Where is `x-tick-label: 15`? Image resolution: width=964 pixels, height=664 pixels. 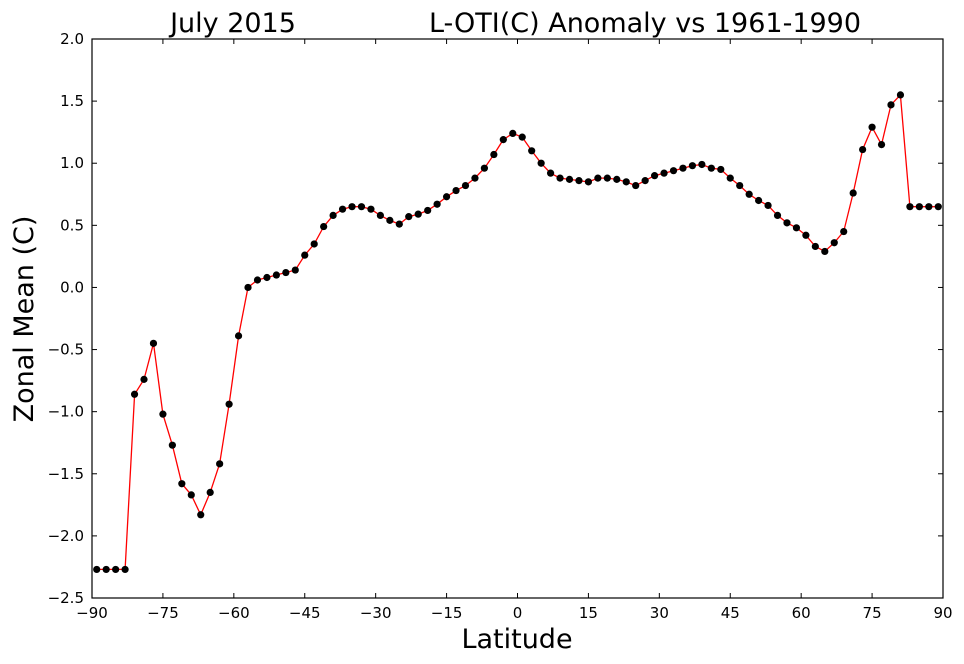
x-tick-label: 15 is located at coordinates (588, 613).